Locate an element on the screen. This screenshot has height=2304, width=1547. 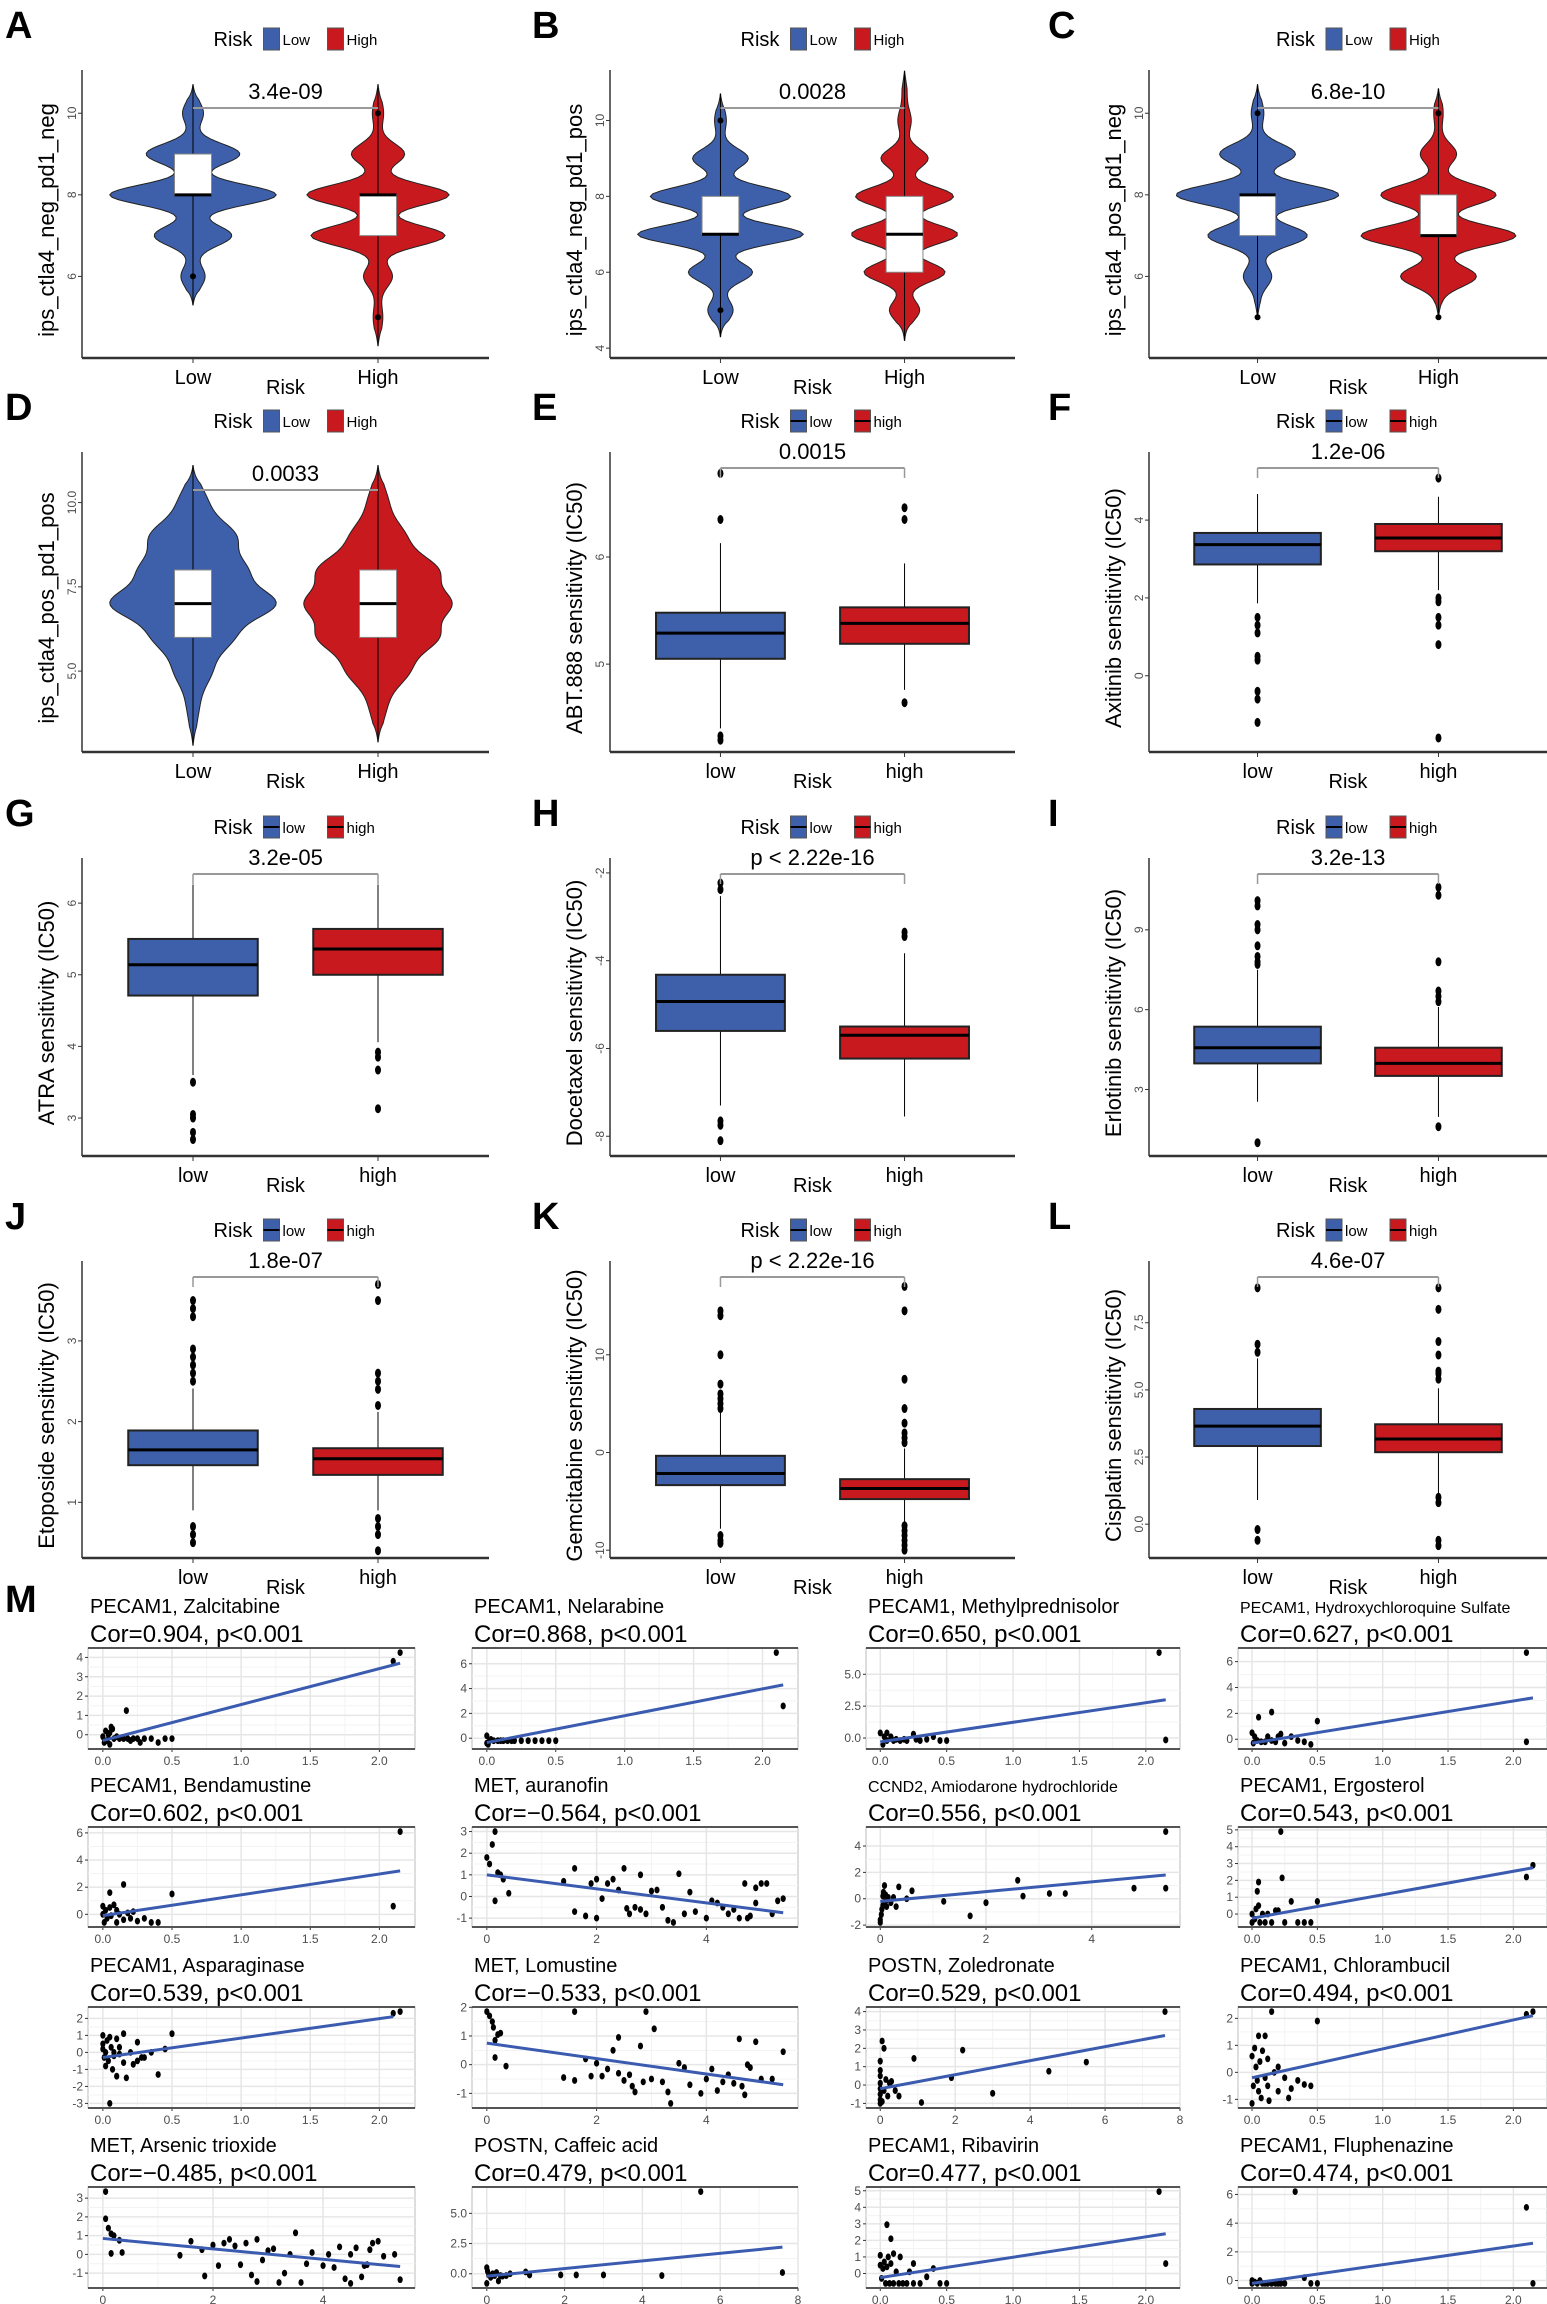
x-tick-label: 4 is located at coordinates (706, 1939).